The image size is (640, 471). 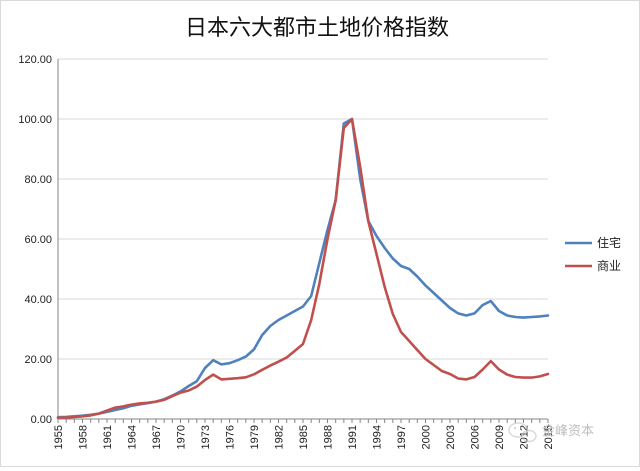 What do you see at coordinates (378, 437) in the screenshot?
I see `x-tick-label: 1994` at bounding box center [378, 437].